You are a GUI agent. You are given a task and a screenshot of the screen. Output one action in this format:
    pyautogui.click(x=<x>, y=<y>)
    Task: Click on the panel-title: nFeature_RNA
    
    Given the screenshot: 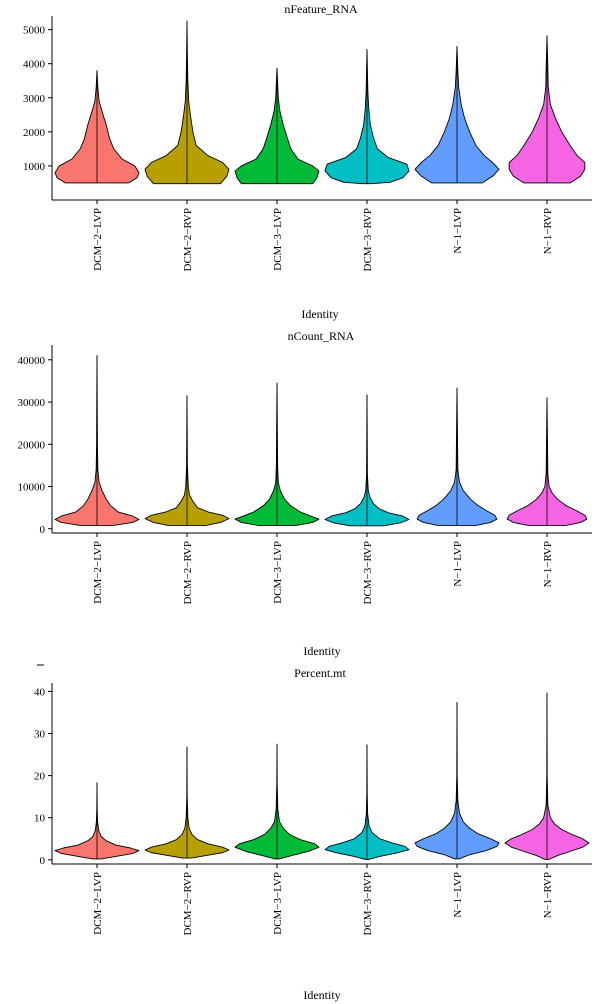 What is the action you would take?
    pyautogui.click(x=321, y=9)
    